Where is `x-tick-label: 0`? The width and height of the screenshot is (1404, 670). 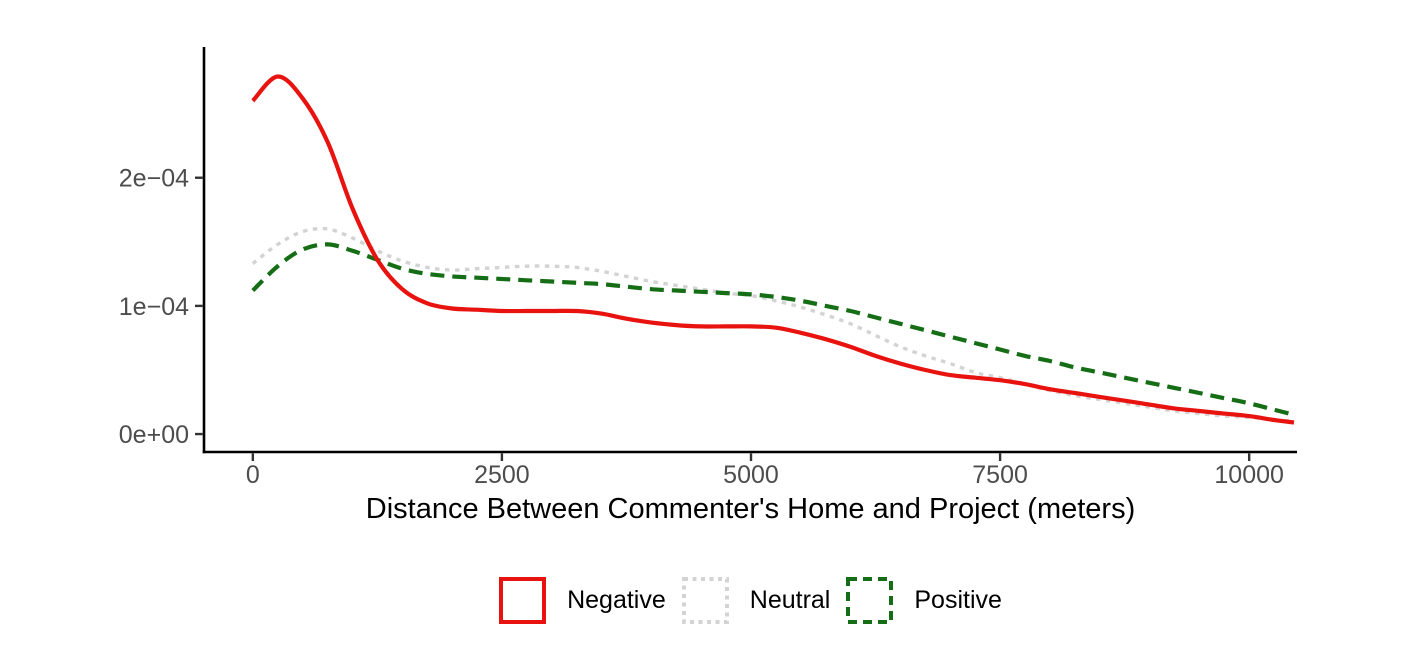
x-tick-label: 0 is located at coordinates (253, 475).